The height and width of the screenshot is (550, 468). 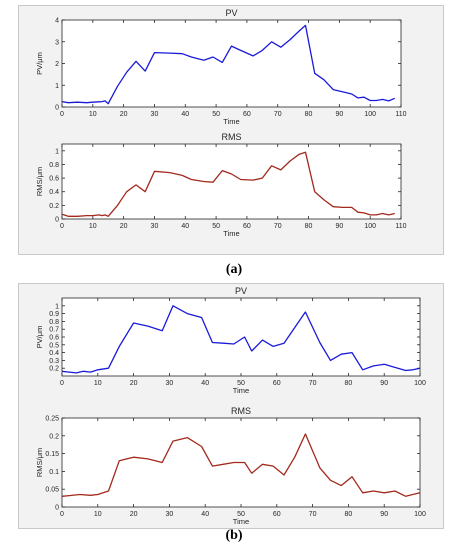 What do you see at coordinates (52, 490) in the screenshot?
I see `y-tick-label: 0.05` at bounding box center [52, 490].